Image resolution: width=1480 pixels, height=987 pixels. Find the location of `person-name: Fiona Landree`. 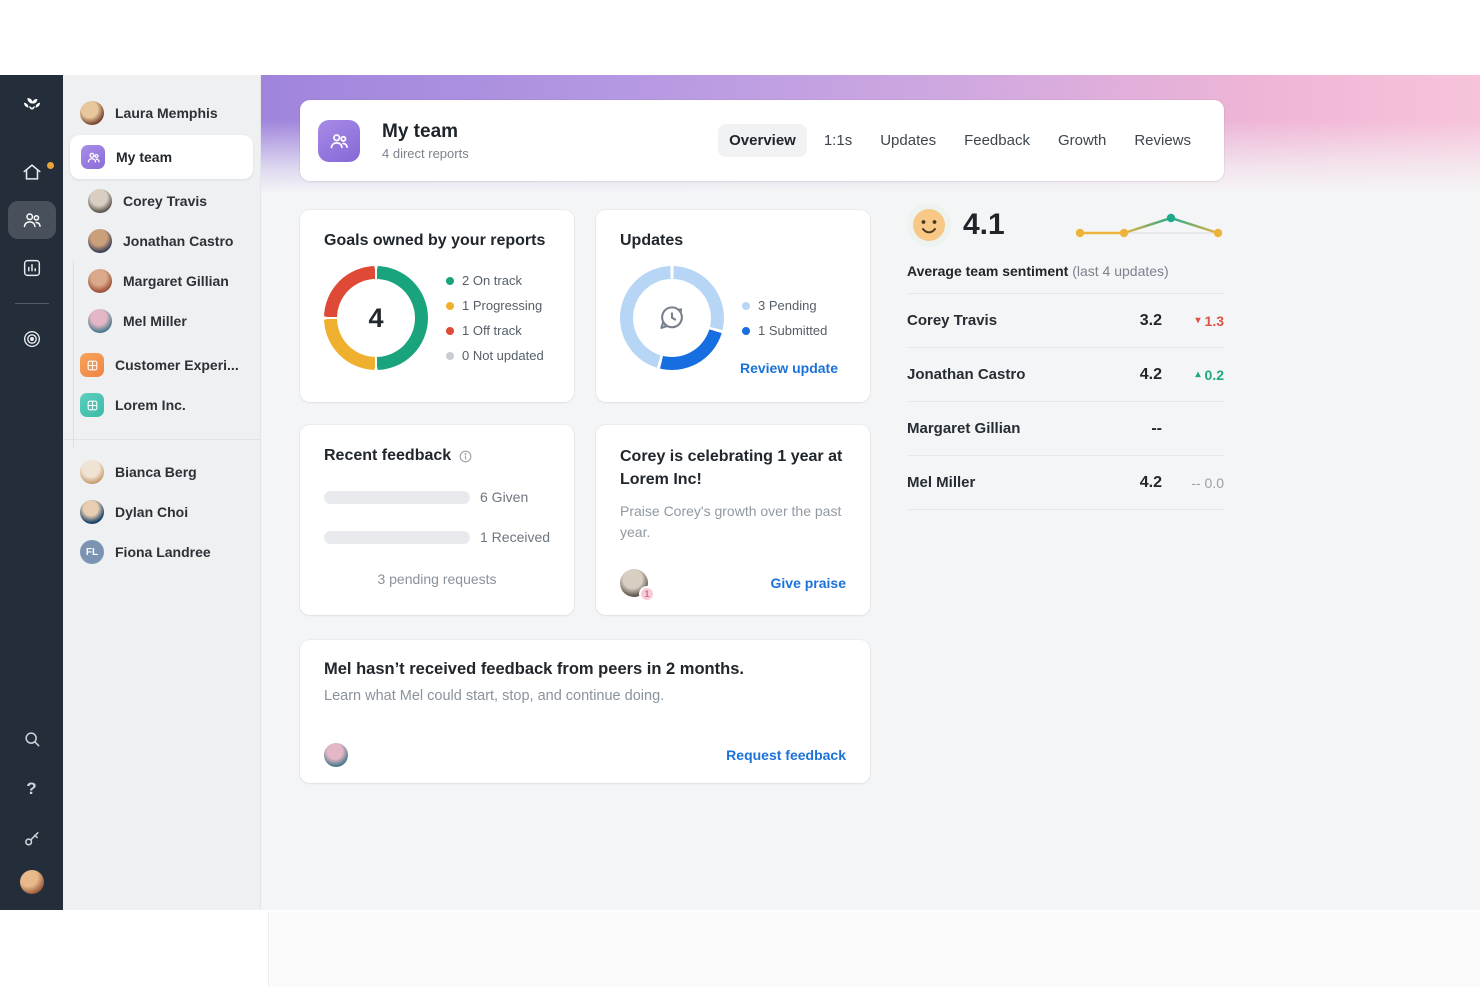

person-name: Fiona Landree is located at coordinates (163, 552).